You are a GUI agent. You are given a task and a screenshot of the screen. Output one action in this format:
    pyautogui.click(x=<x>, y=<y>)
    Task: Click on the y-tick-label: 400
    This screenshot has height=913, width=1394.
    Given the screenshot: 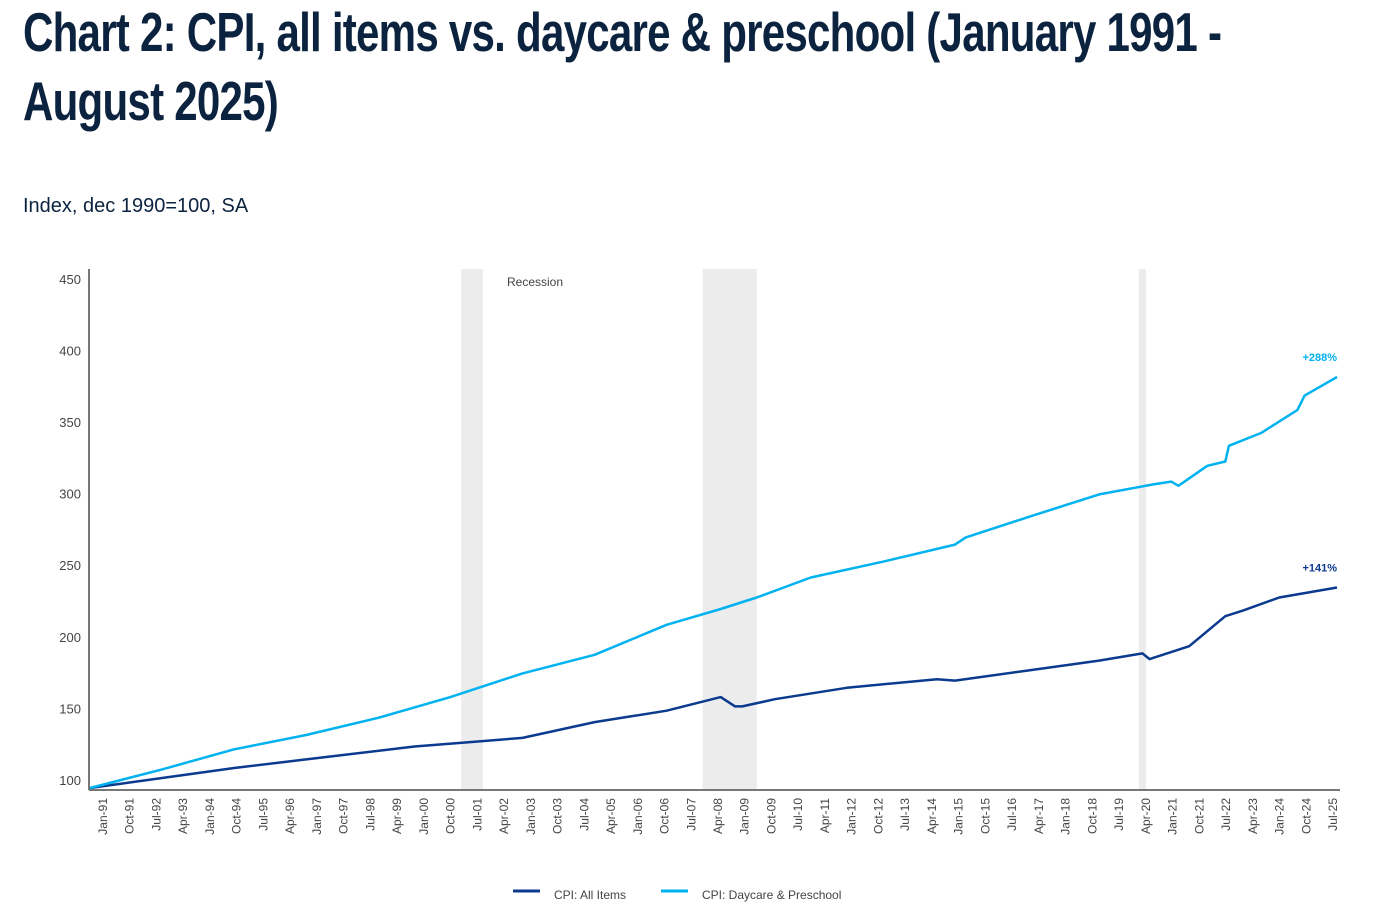 What is the action you would take?
    pyautogui.click(x=70, y=350)
    